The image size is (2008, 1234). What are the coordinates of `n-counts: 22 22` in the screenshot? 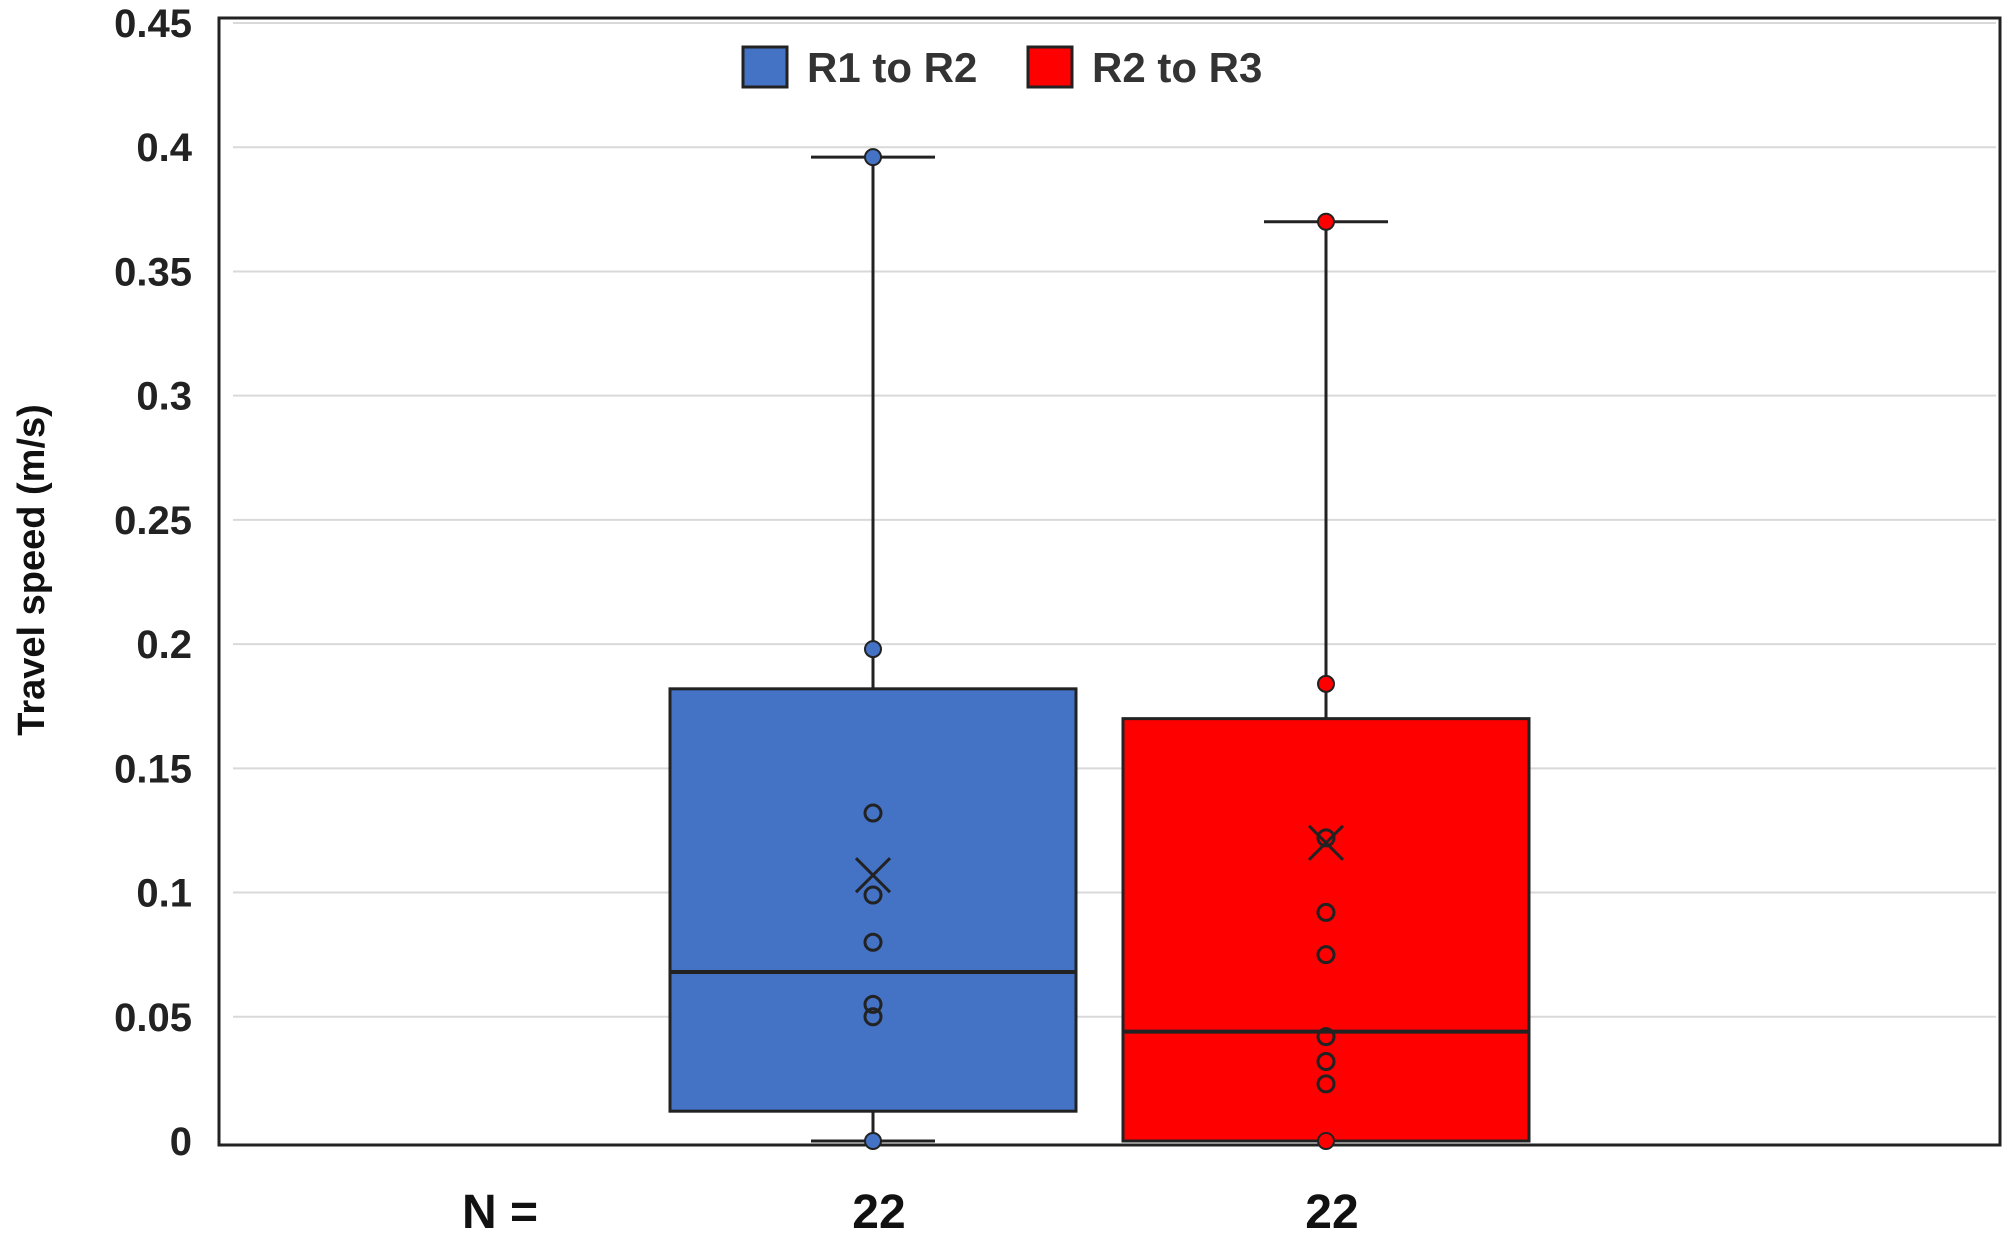 It's located at (1105, 1210).